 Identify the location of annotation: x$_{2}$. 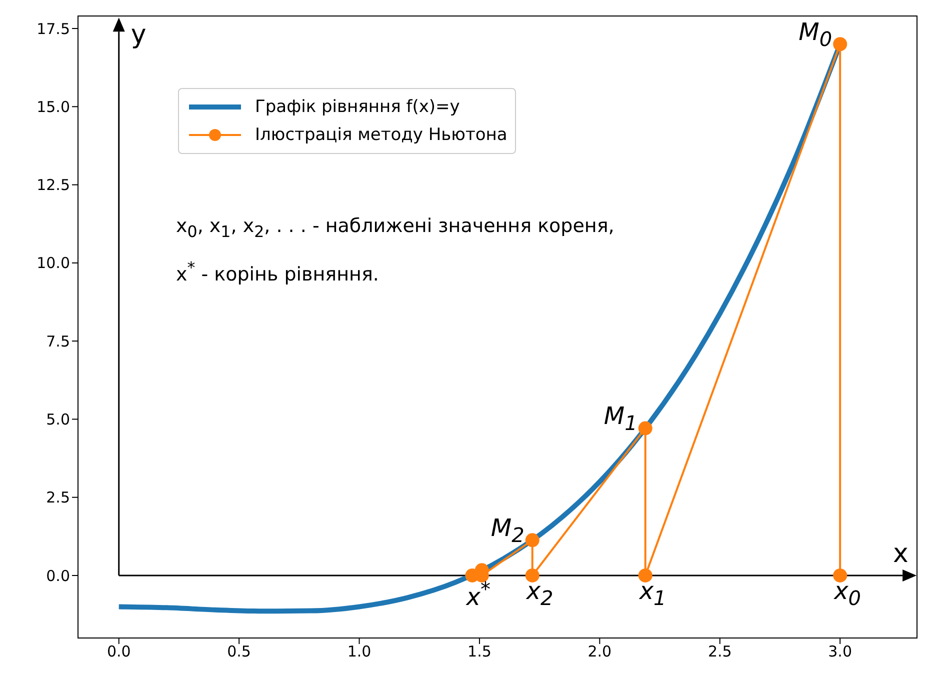
(540, 593).